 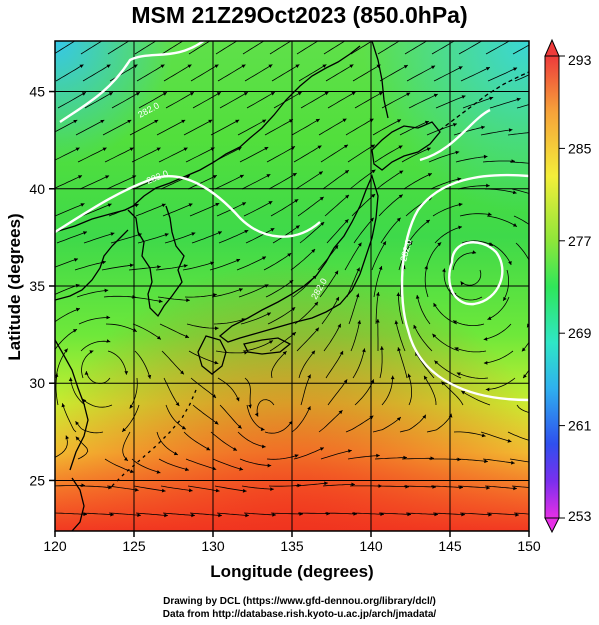 What do you see at coordinates (212, 355) in the screenshot?
I see `coastline-kyushu` at bounding box center [212, 355].